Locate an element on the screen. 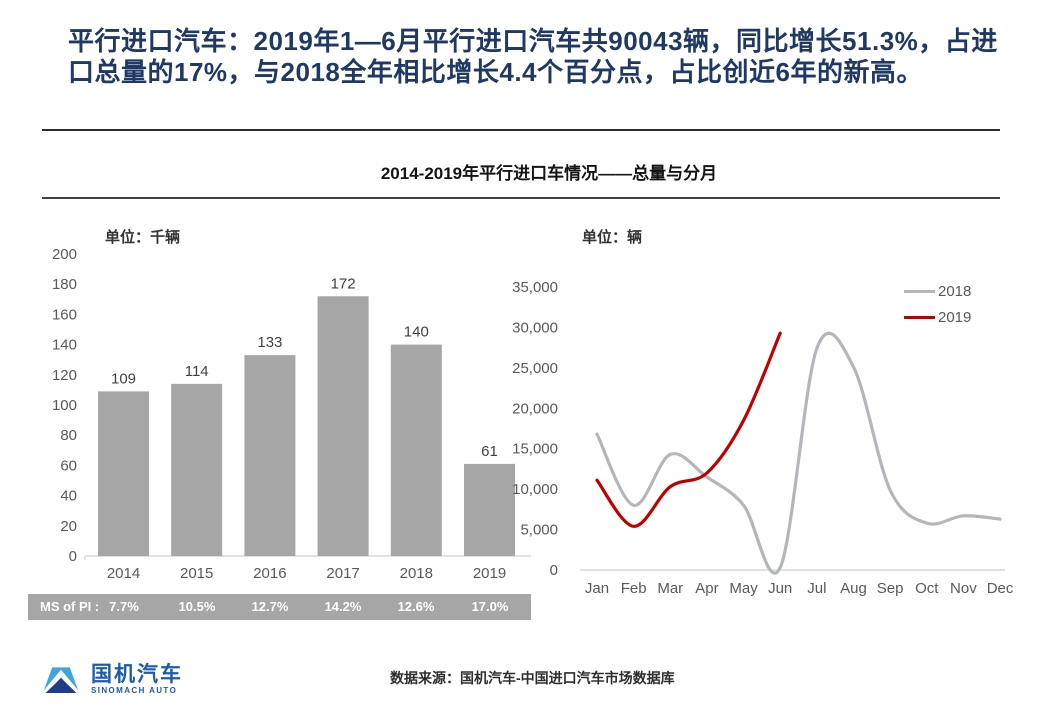  svg-text: Aug is located at coordinates (853, 588).